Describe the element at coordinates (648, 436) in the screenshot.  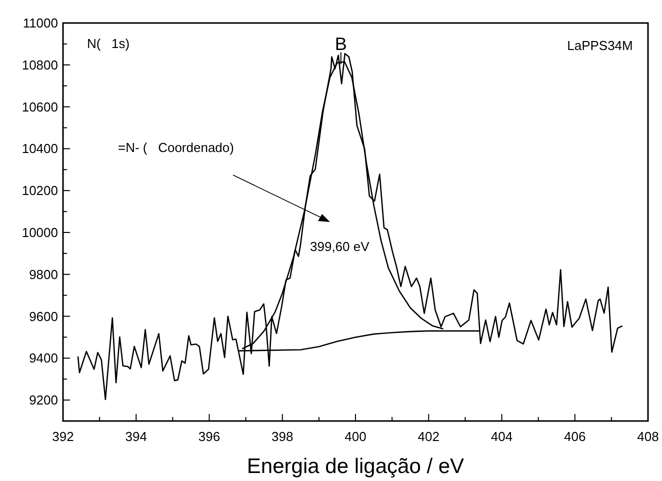
I see `x-tick-label: 408` at that location.